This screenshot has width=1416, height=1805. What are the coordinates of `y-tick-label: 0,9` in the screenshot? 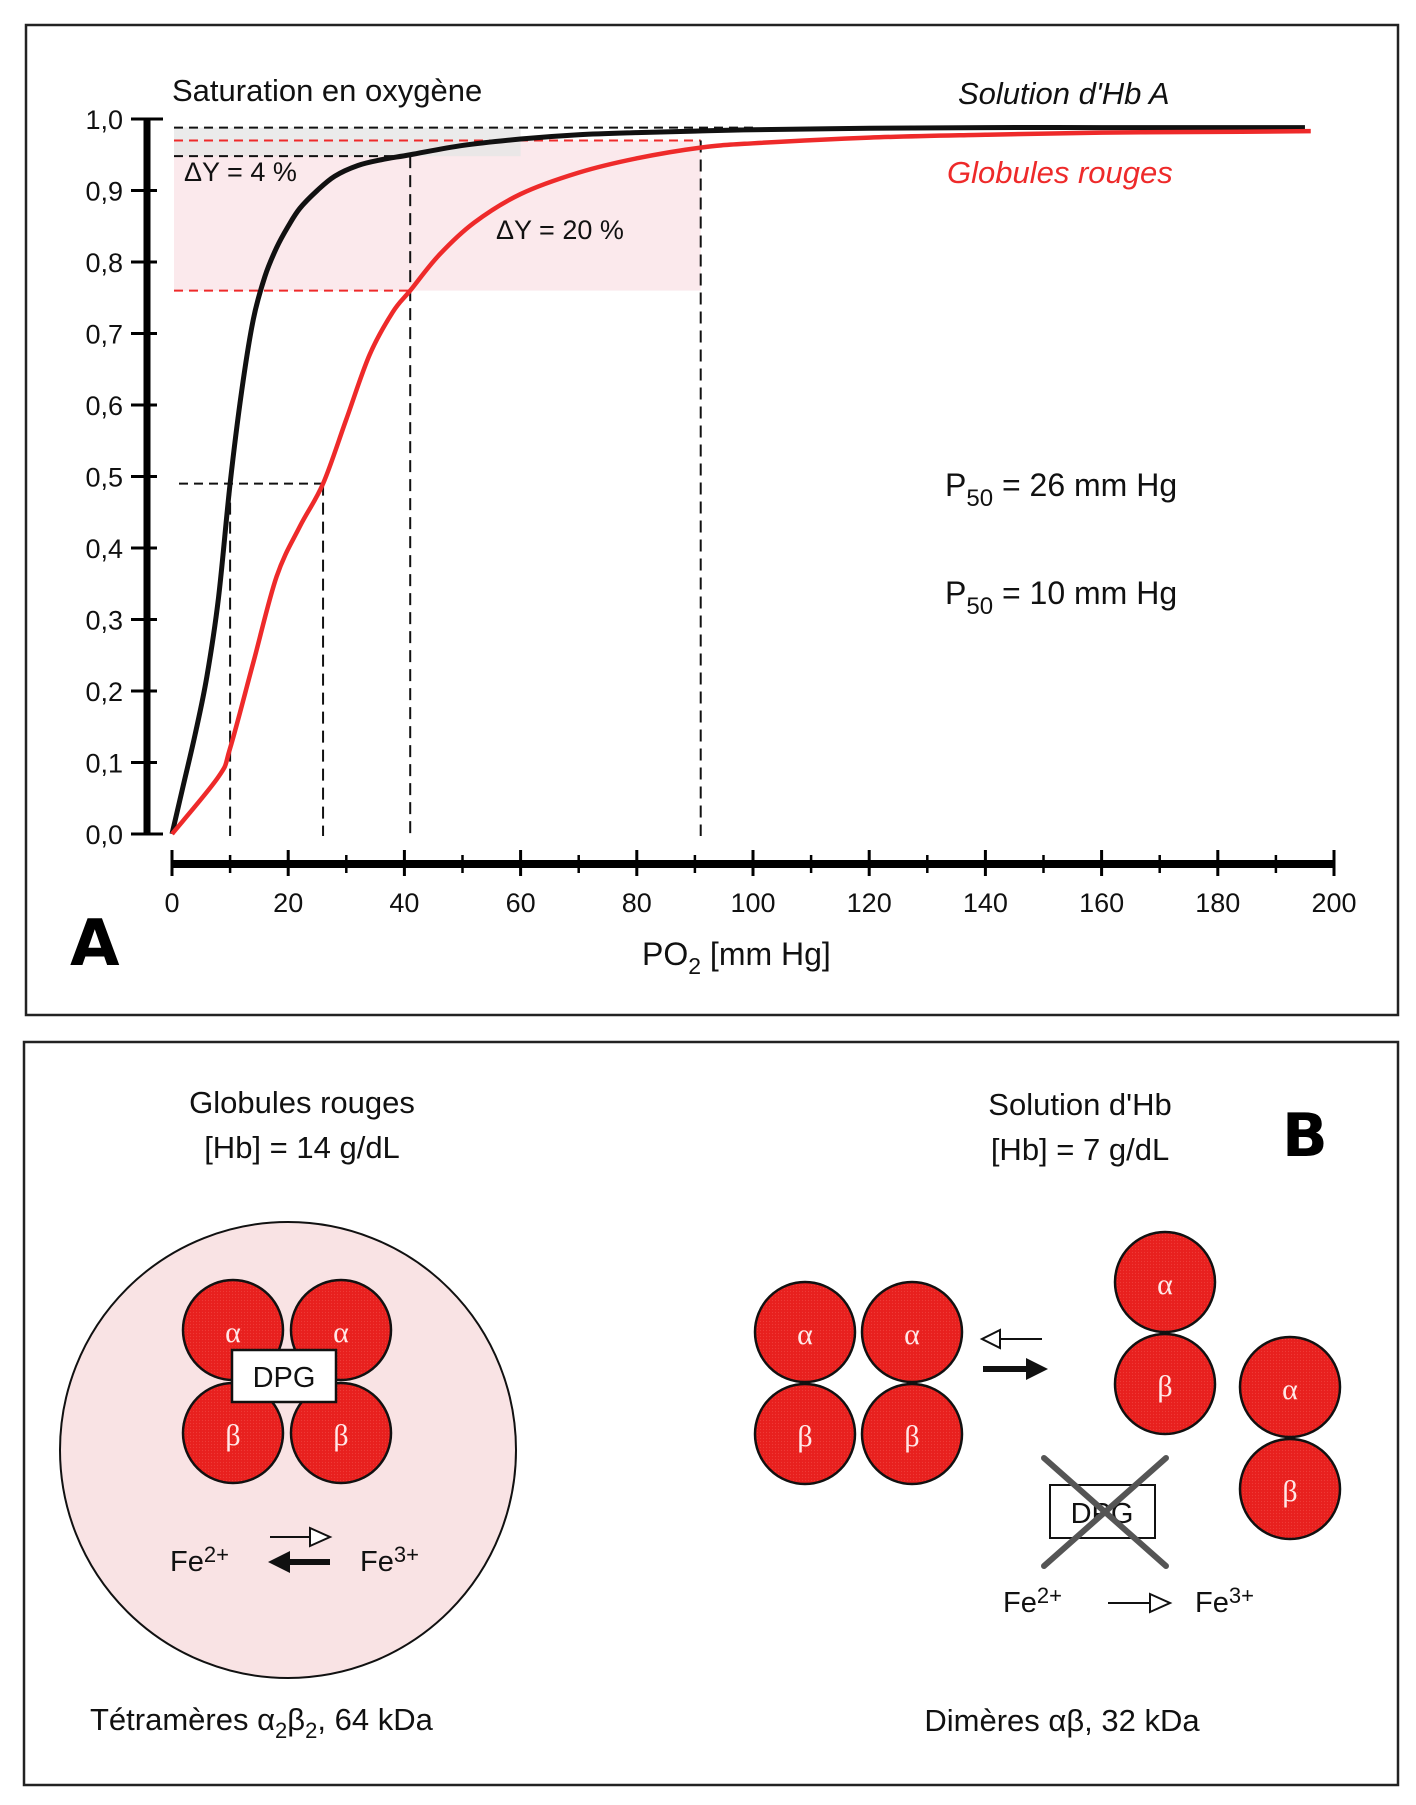 It's located at (104, 192).